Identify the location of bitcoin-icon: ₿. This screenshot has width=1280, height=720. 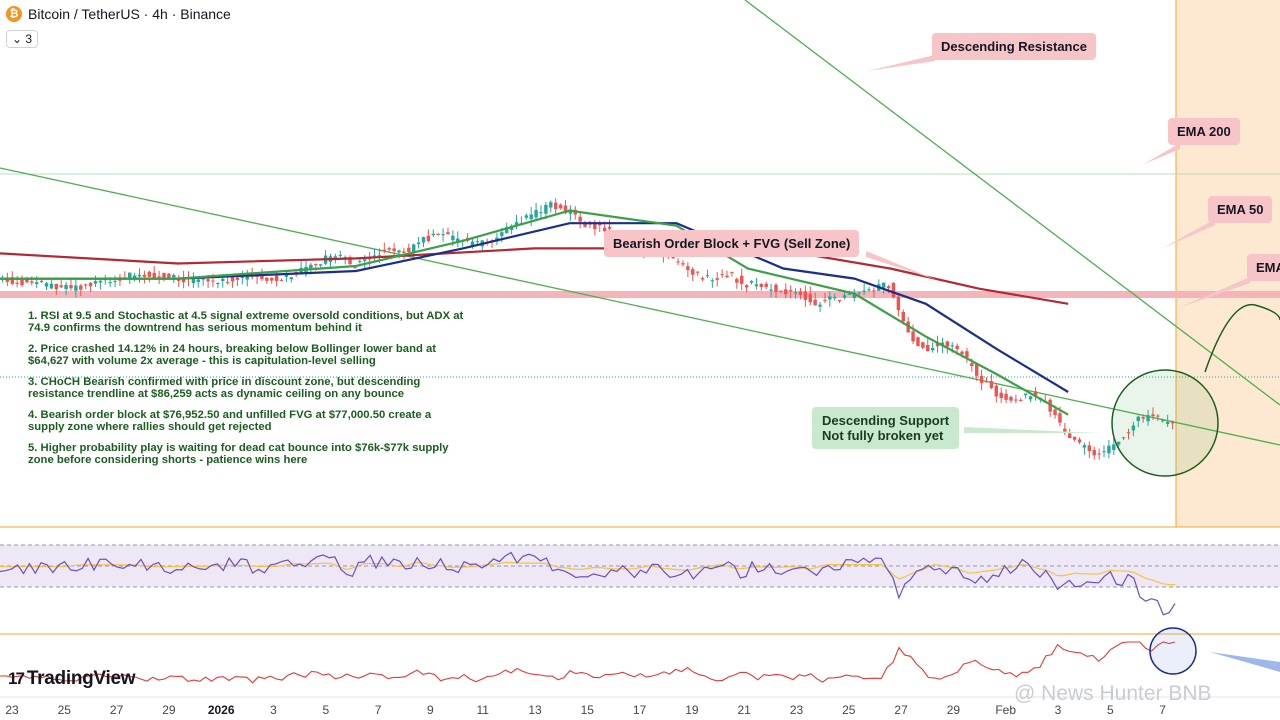
(14, 14).